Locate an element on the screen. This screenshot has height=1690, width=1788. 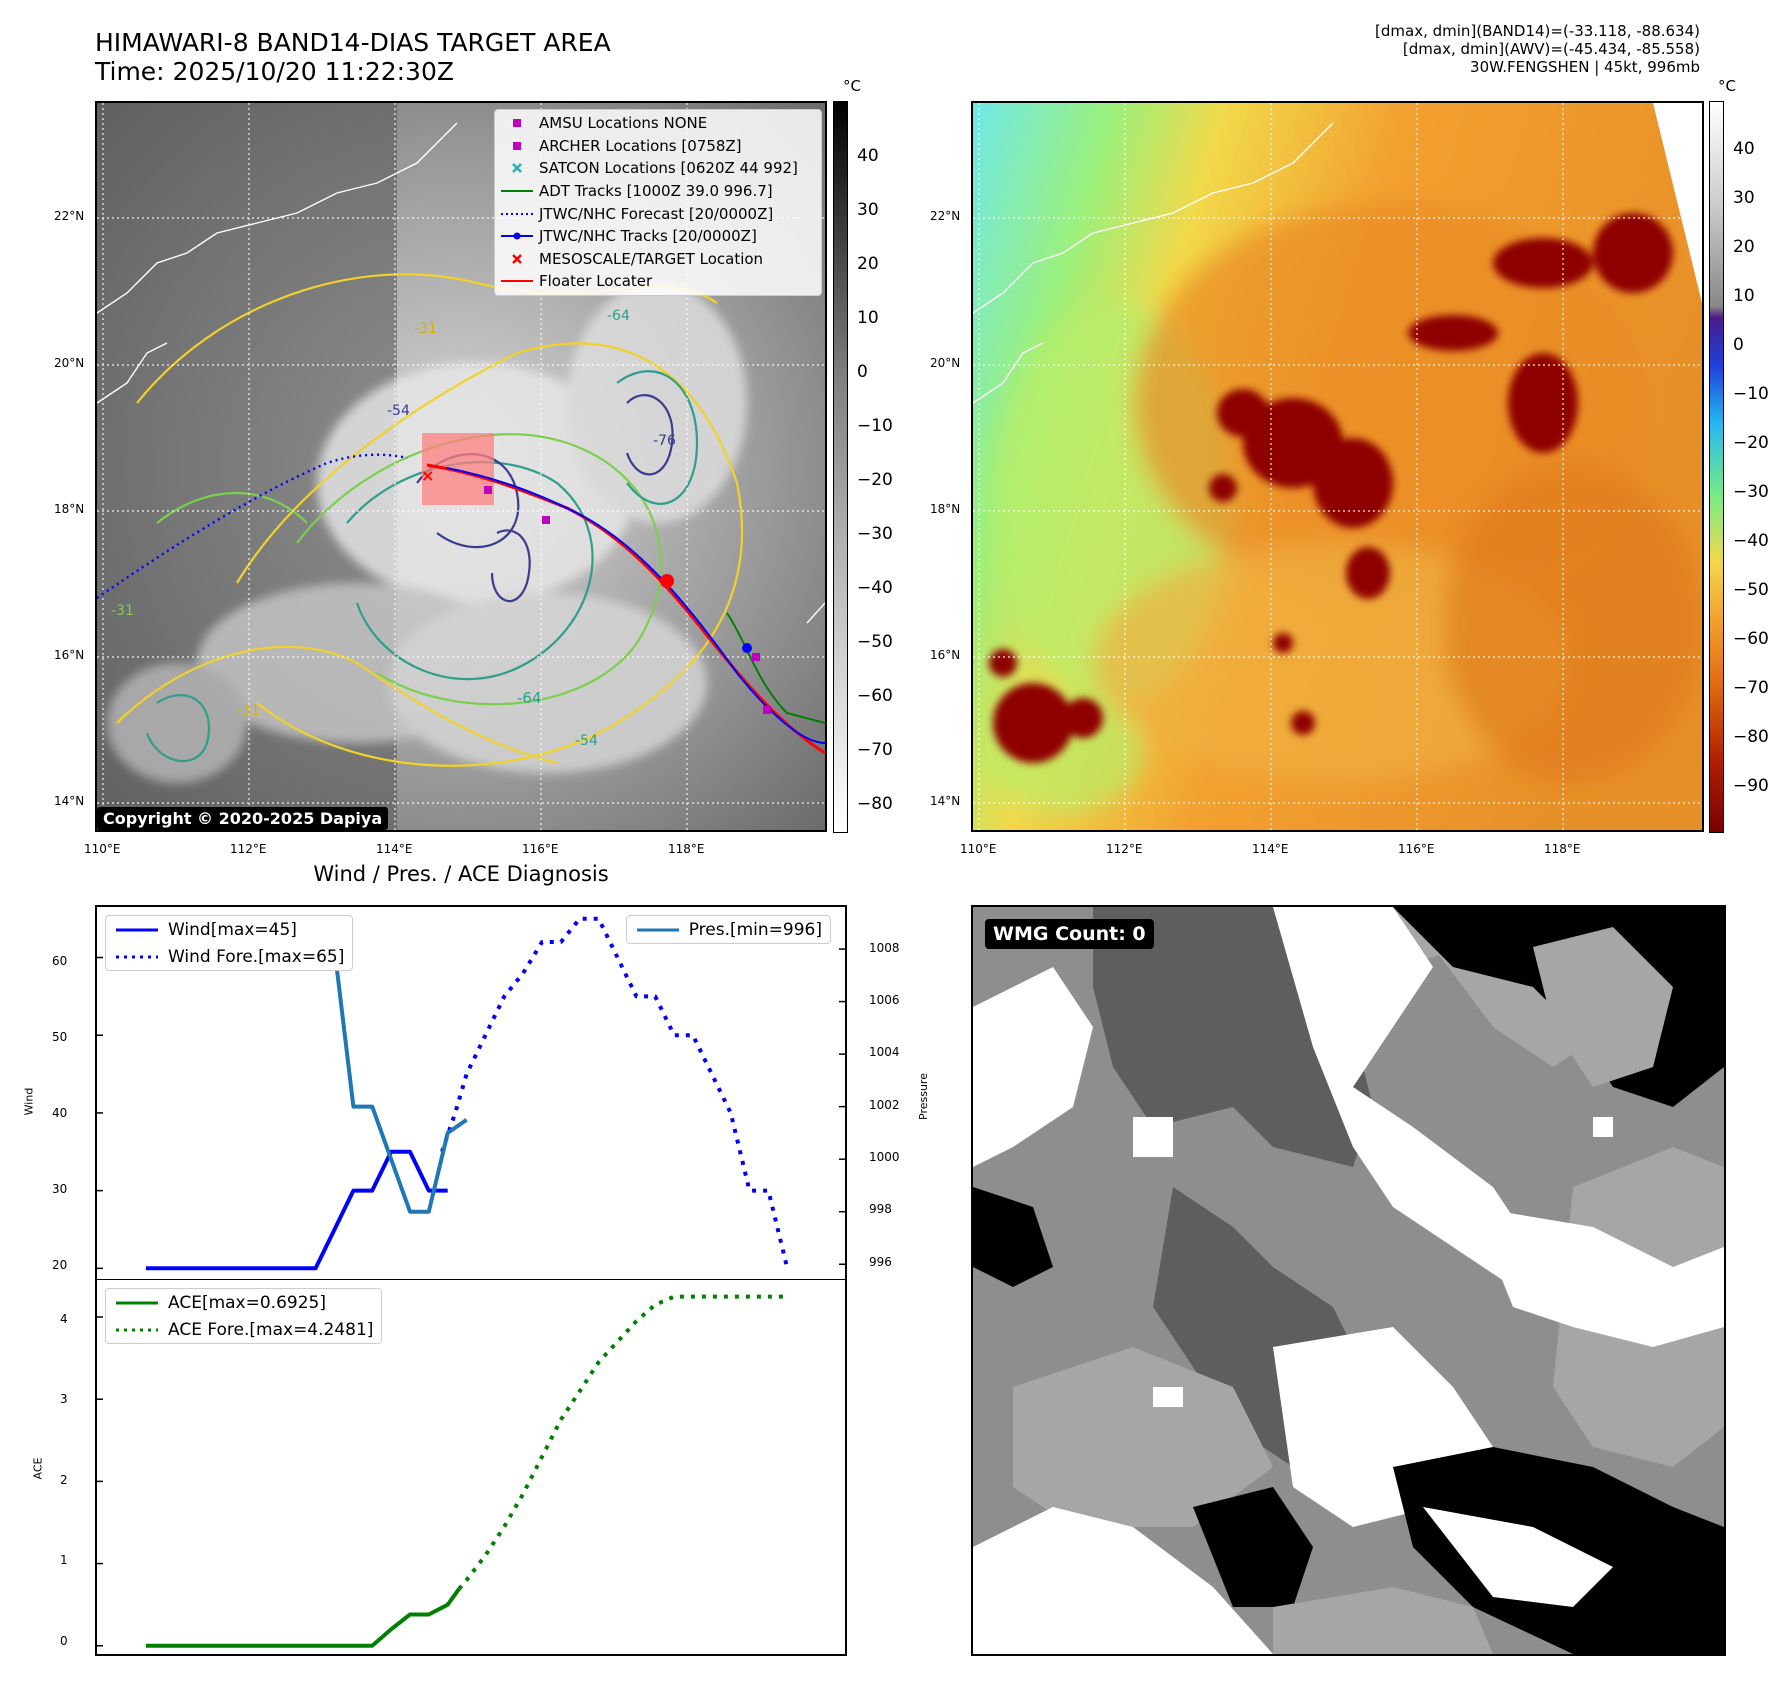
ace-ytick: 4 is located at coordinates (64, 1319).